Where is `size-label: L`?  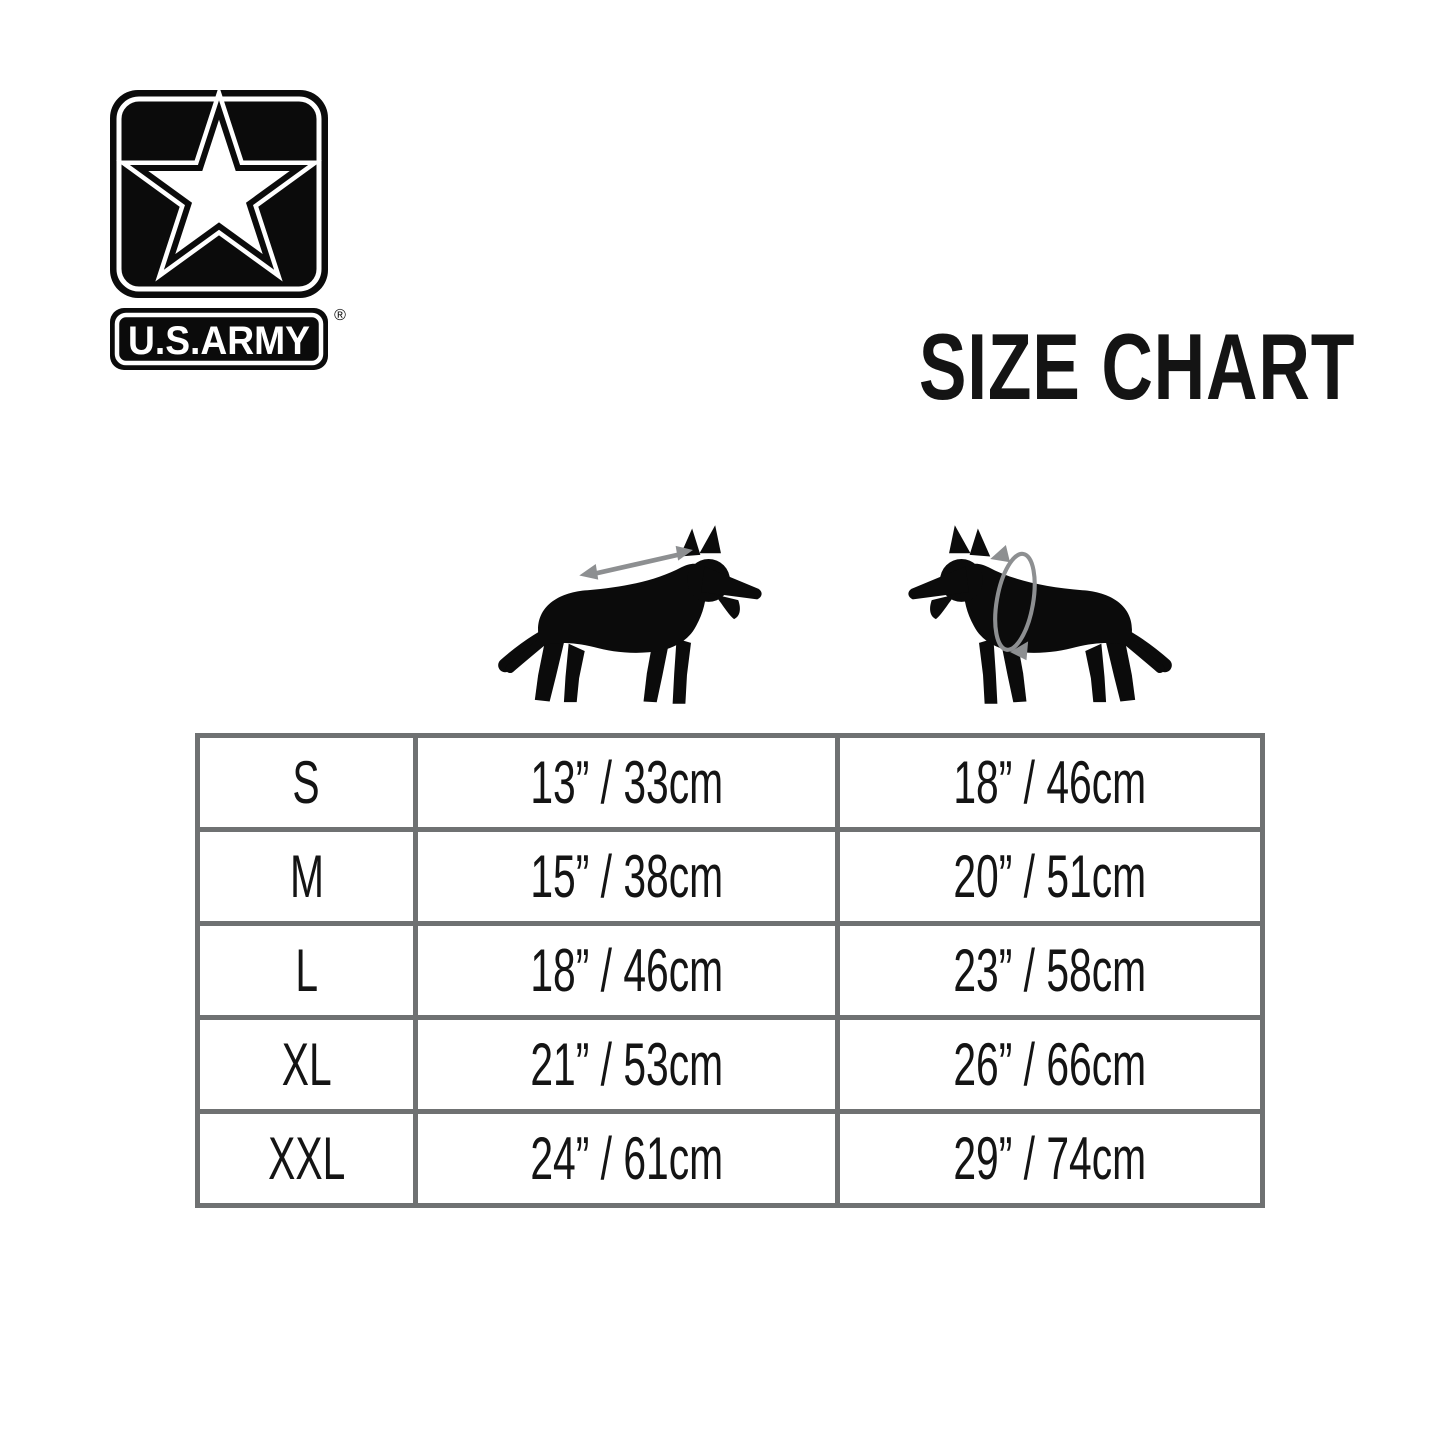 size-label: L is located at coordinates (306, 970).